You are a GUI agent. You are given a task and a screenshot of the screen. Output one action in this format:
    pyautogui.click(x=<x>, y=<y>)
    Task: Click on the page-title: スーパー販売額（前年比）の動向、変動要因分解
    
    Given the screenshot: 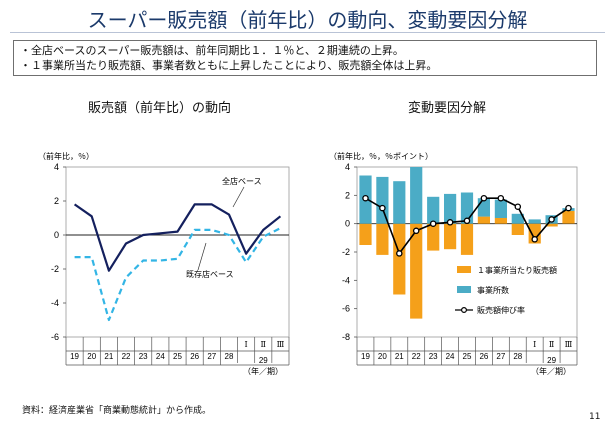 What is the action you would take?
    pyautogui.click(x=307, y=20)
    